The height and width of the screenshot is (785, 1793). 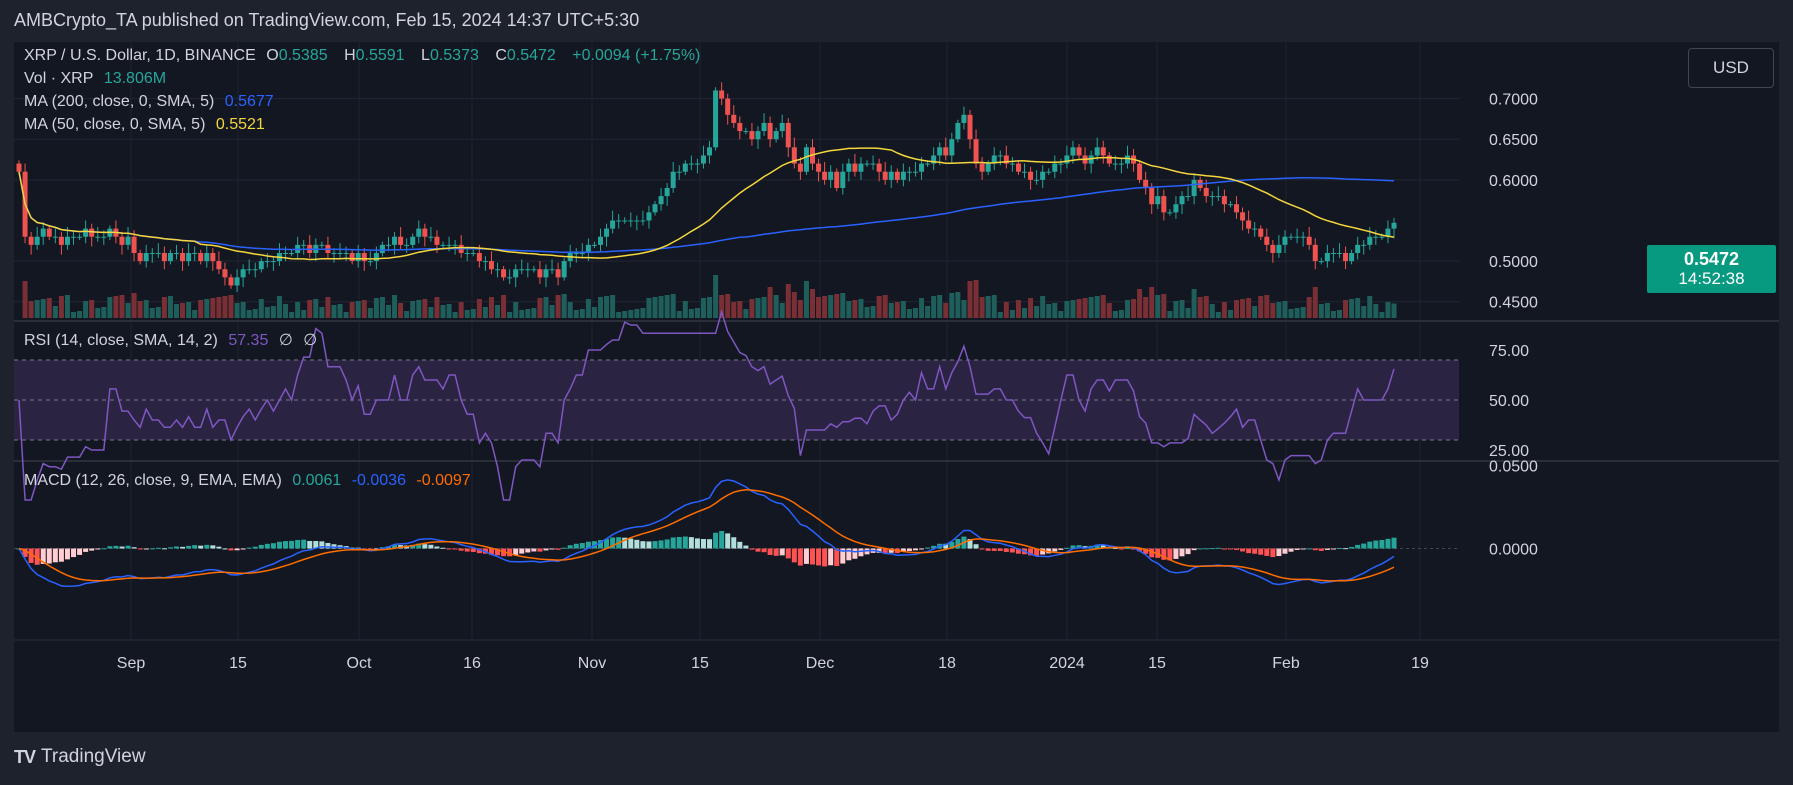 I want to click on symbol-title: XRP / U.S. Dollar, 1D, BINANCE, so click(x=140, y=55).